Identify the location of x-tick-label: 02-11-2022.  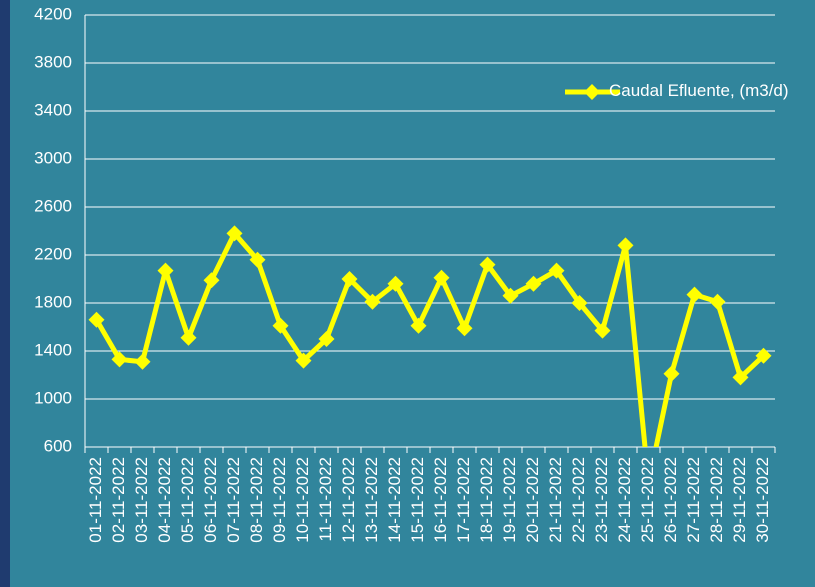
(118, 500).